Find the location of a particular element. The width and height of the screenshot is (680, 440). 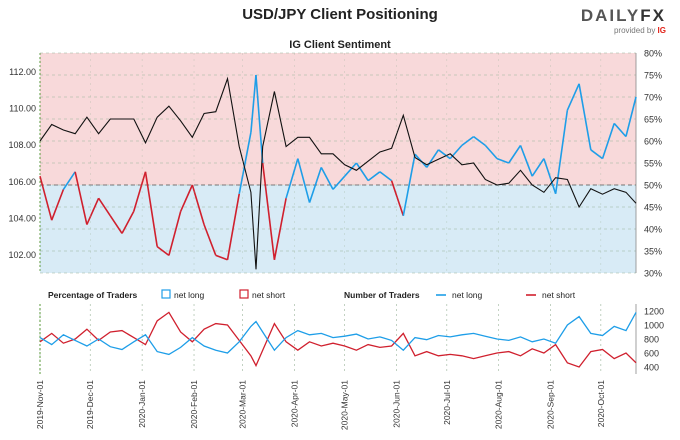

x-tick-label: 2020-Jul-01 is located at coordinates (447, 402).